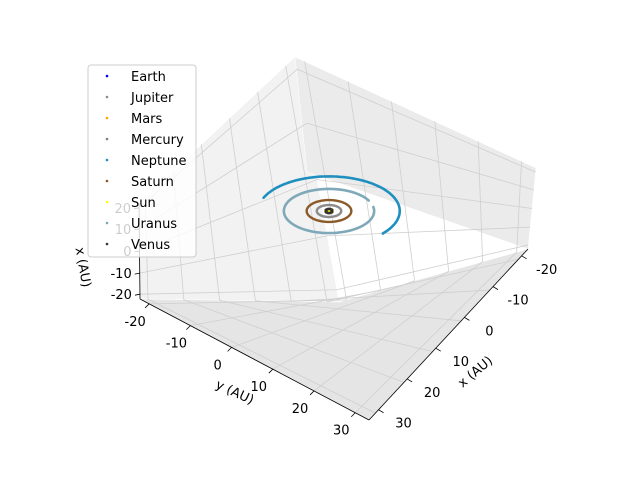  I want to click on z-tick-label: -20, so click(121, 295).